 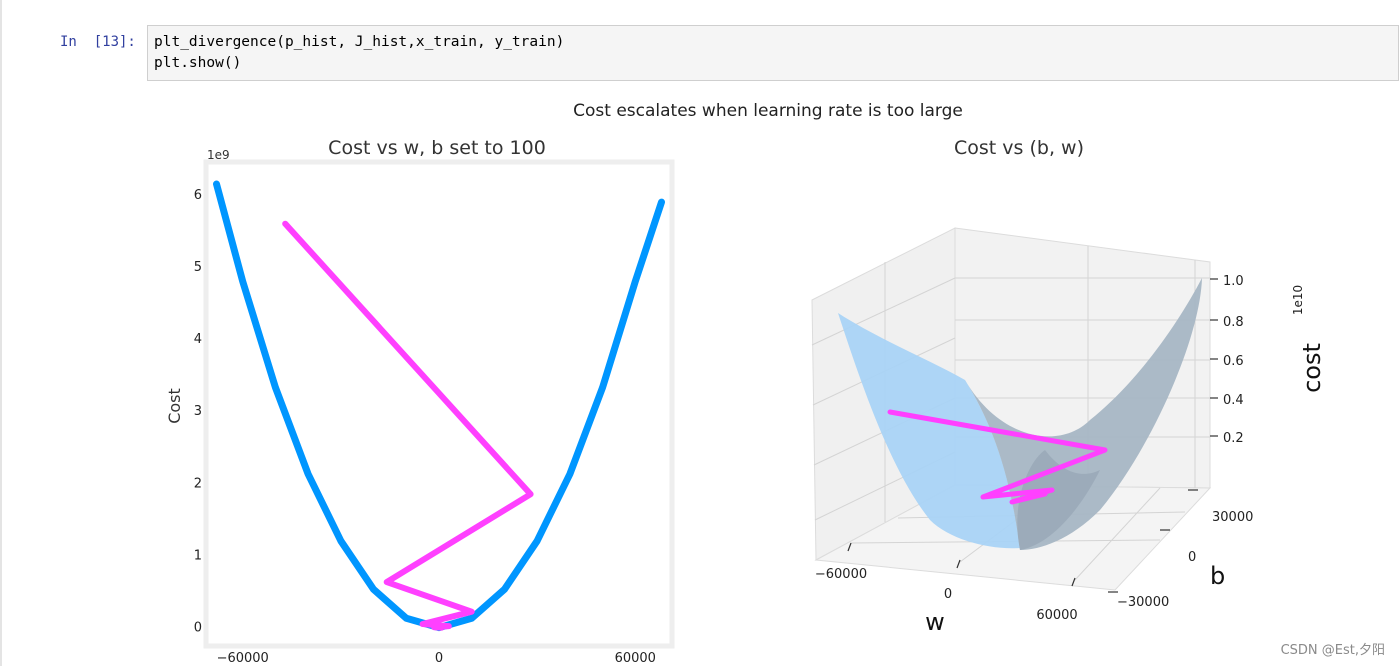 What do you see at coordinates (198, 195) in the screenshot?
I see `y-tick-label: 6` at bounding box center [198, 195].